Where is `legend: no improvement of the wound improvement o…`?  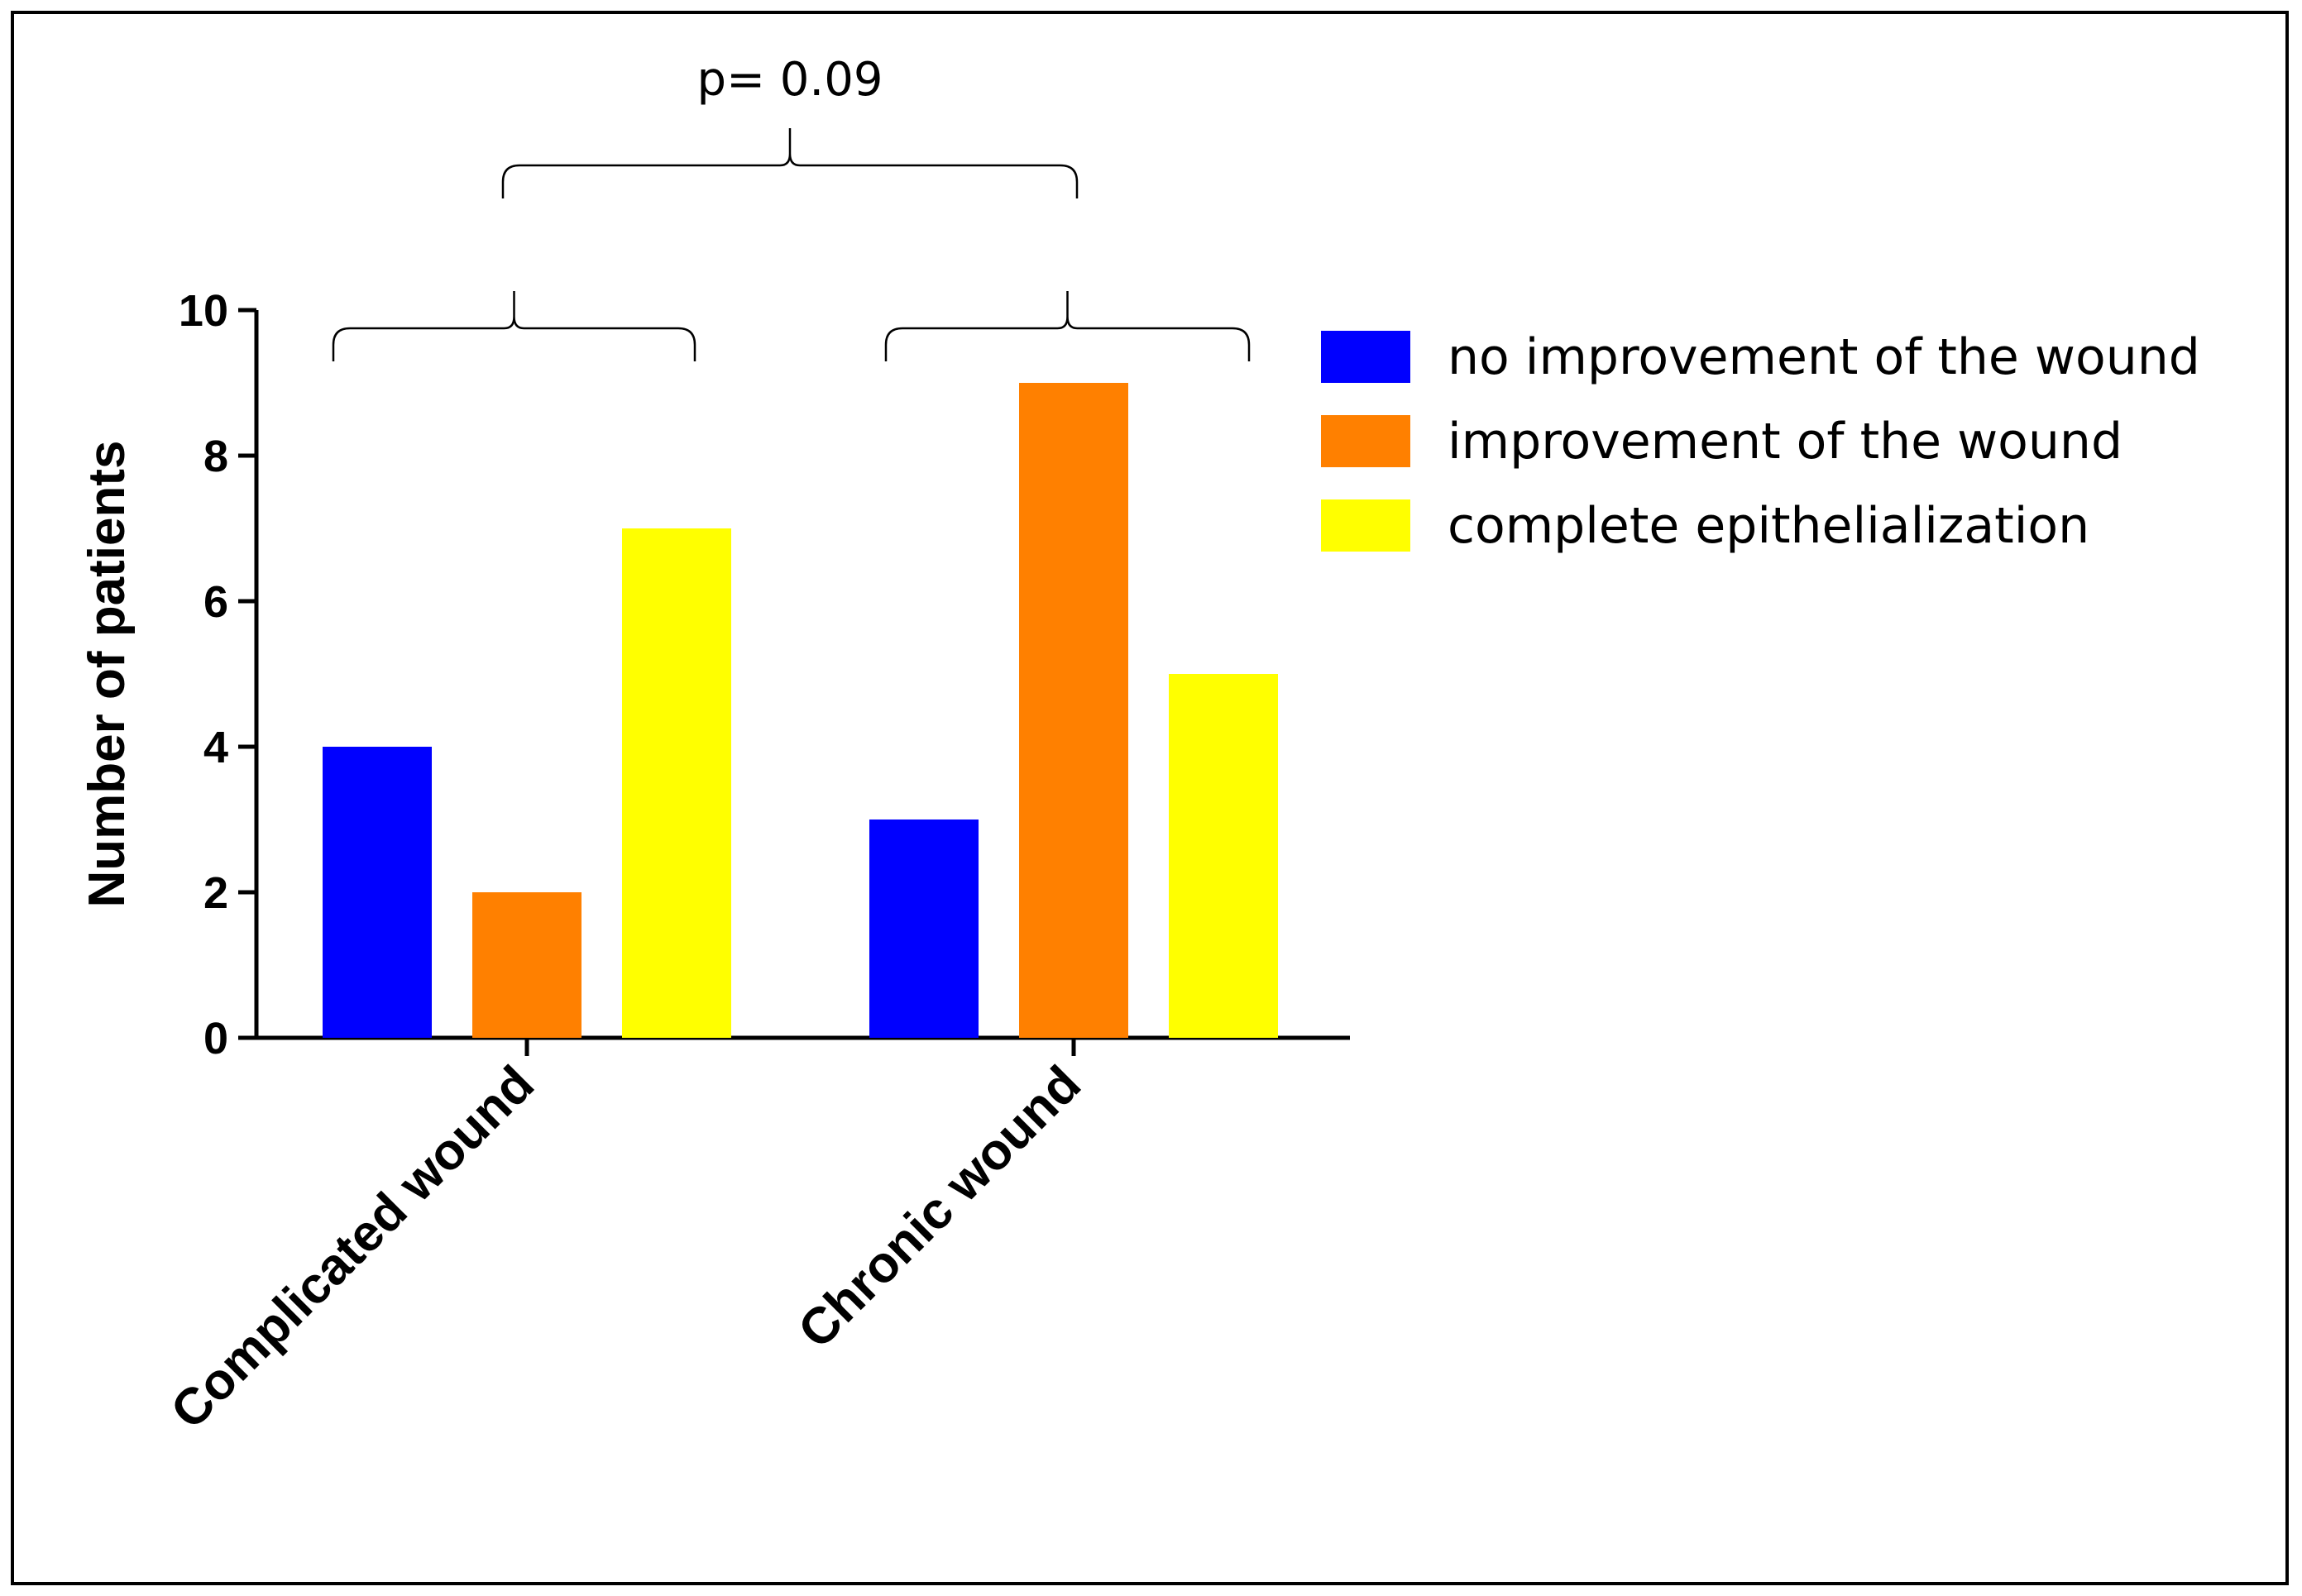 legend: no improvement of the wound improvement o… is located at coordinates (1760, 442).